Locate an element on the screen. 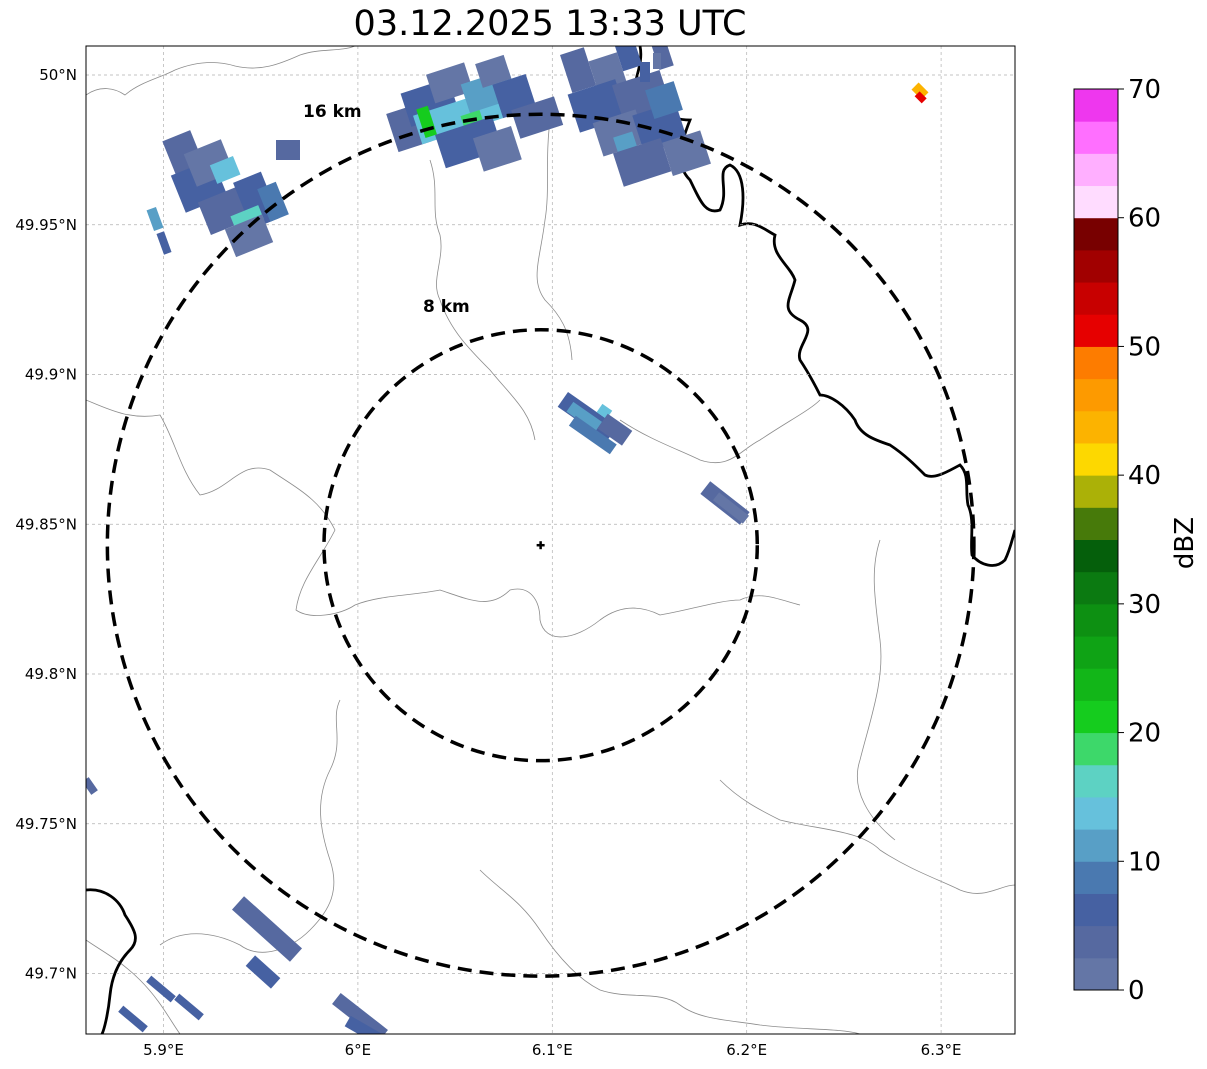  colorbar-label: dBZ is located at coordinates (1185, 543).